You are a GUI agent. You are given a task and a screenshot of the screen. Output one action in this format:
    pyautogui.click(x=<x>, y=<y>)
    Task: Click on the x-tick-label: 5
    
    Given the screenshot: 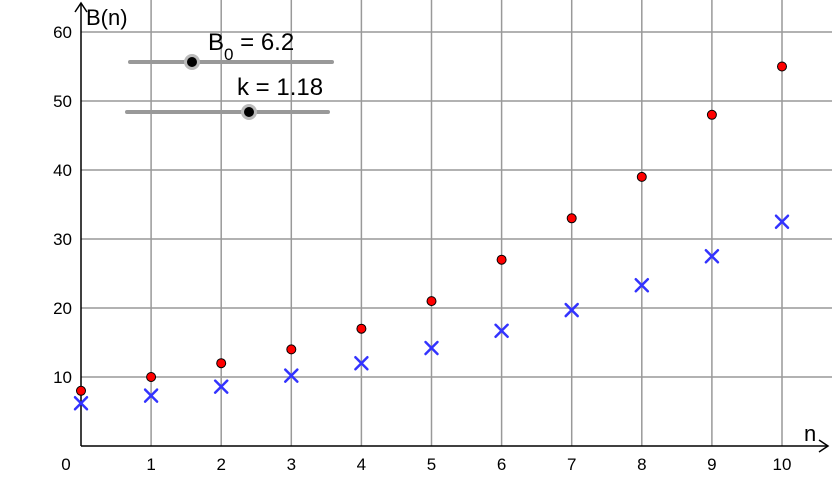 What is the action you would take?
    pyautogui.click(x=431, y=464)
    